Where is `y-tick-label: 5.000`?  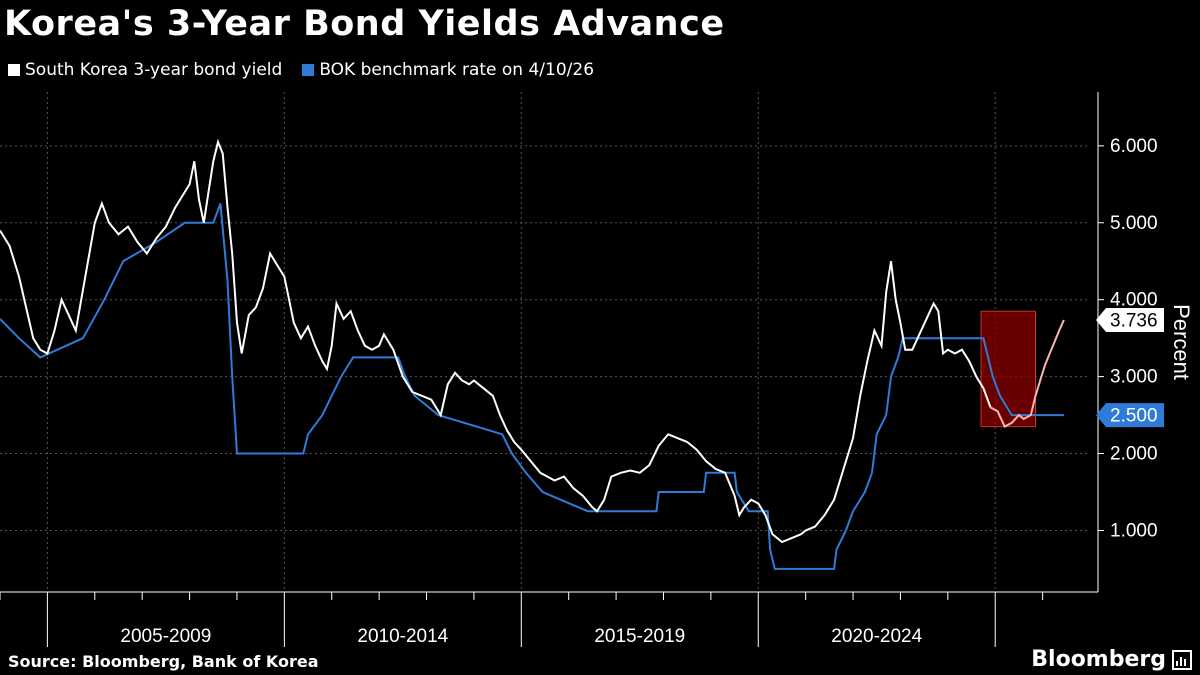 y-tick-label: 5.000 is located at coordinates (1134, 223).